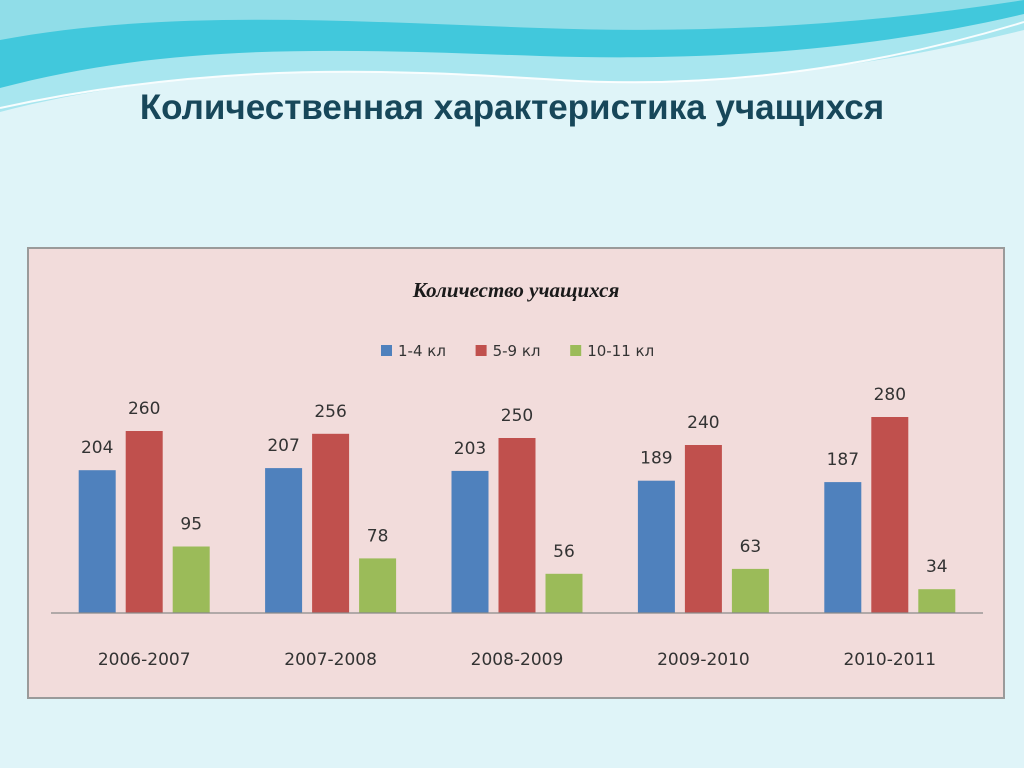 Image resolution: width=1024 pixels, height=768 pixels. I want to click on data-label-1-4: 280, so click(890, 395).